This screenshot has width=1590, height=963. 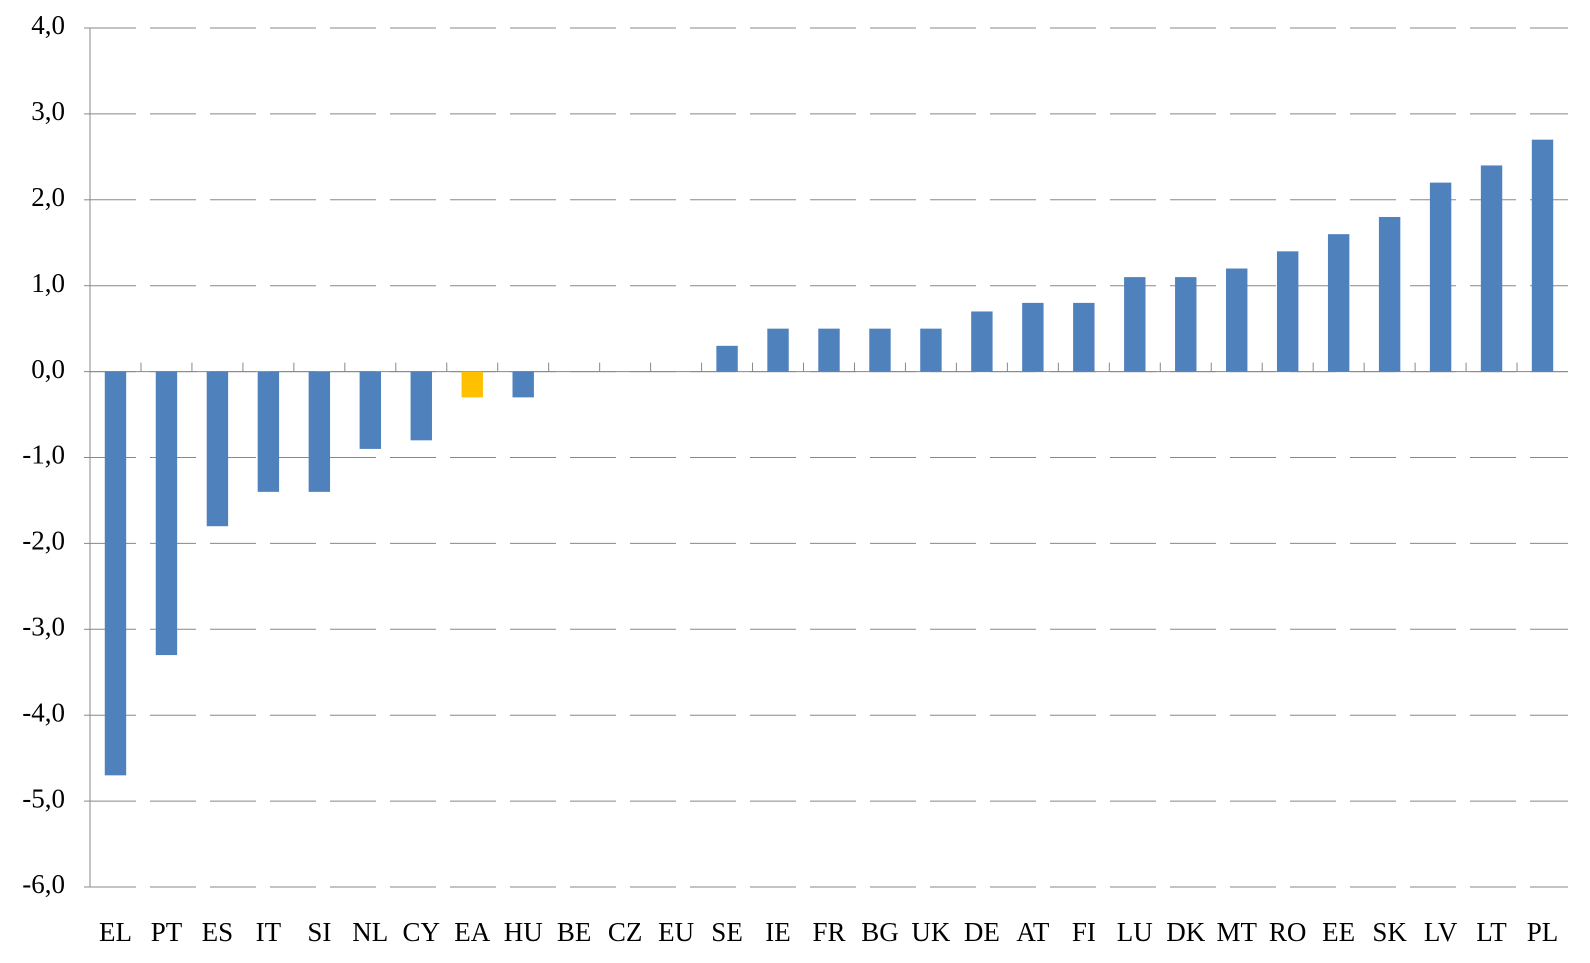 I want to click on x-tick-label: RO, so click(x=1288, y=932).